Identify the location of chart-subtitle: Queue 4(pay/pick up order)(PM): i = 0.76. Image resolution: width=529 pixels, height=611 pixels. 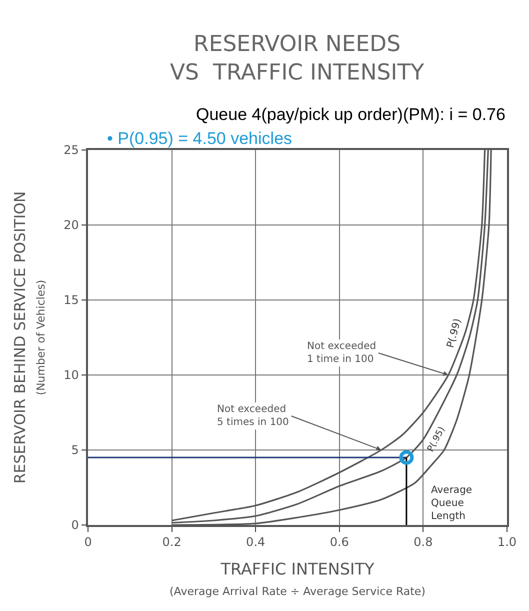
(351, 114).